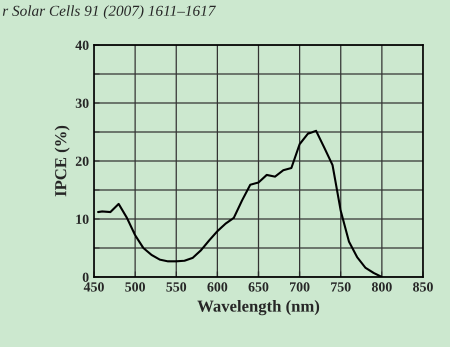 This screenshot has height=347, width=450. Describe the element at coordinates (176, 287) in the screenshot. I see `x-tick-label: 550` at that location.